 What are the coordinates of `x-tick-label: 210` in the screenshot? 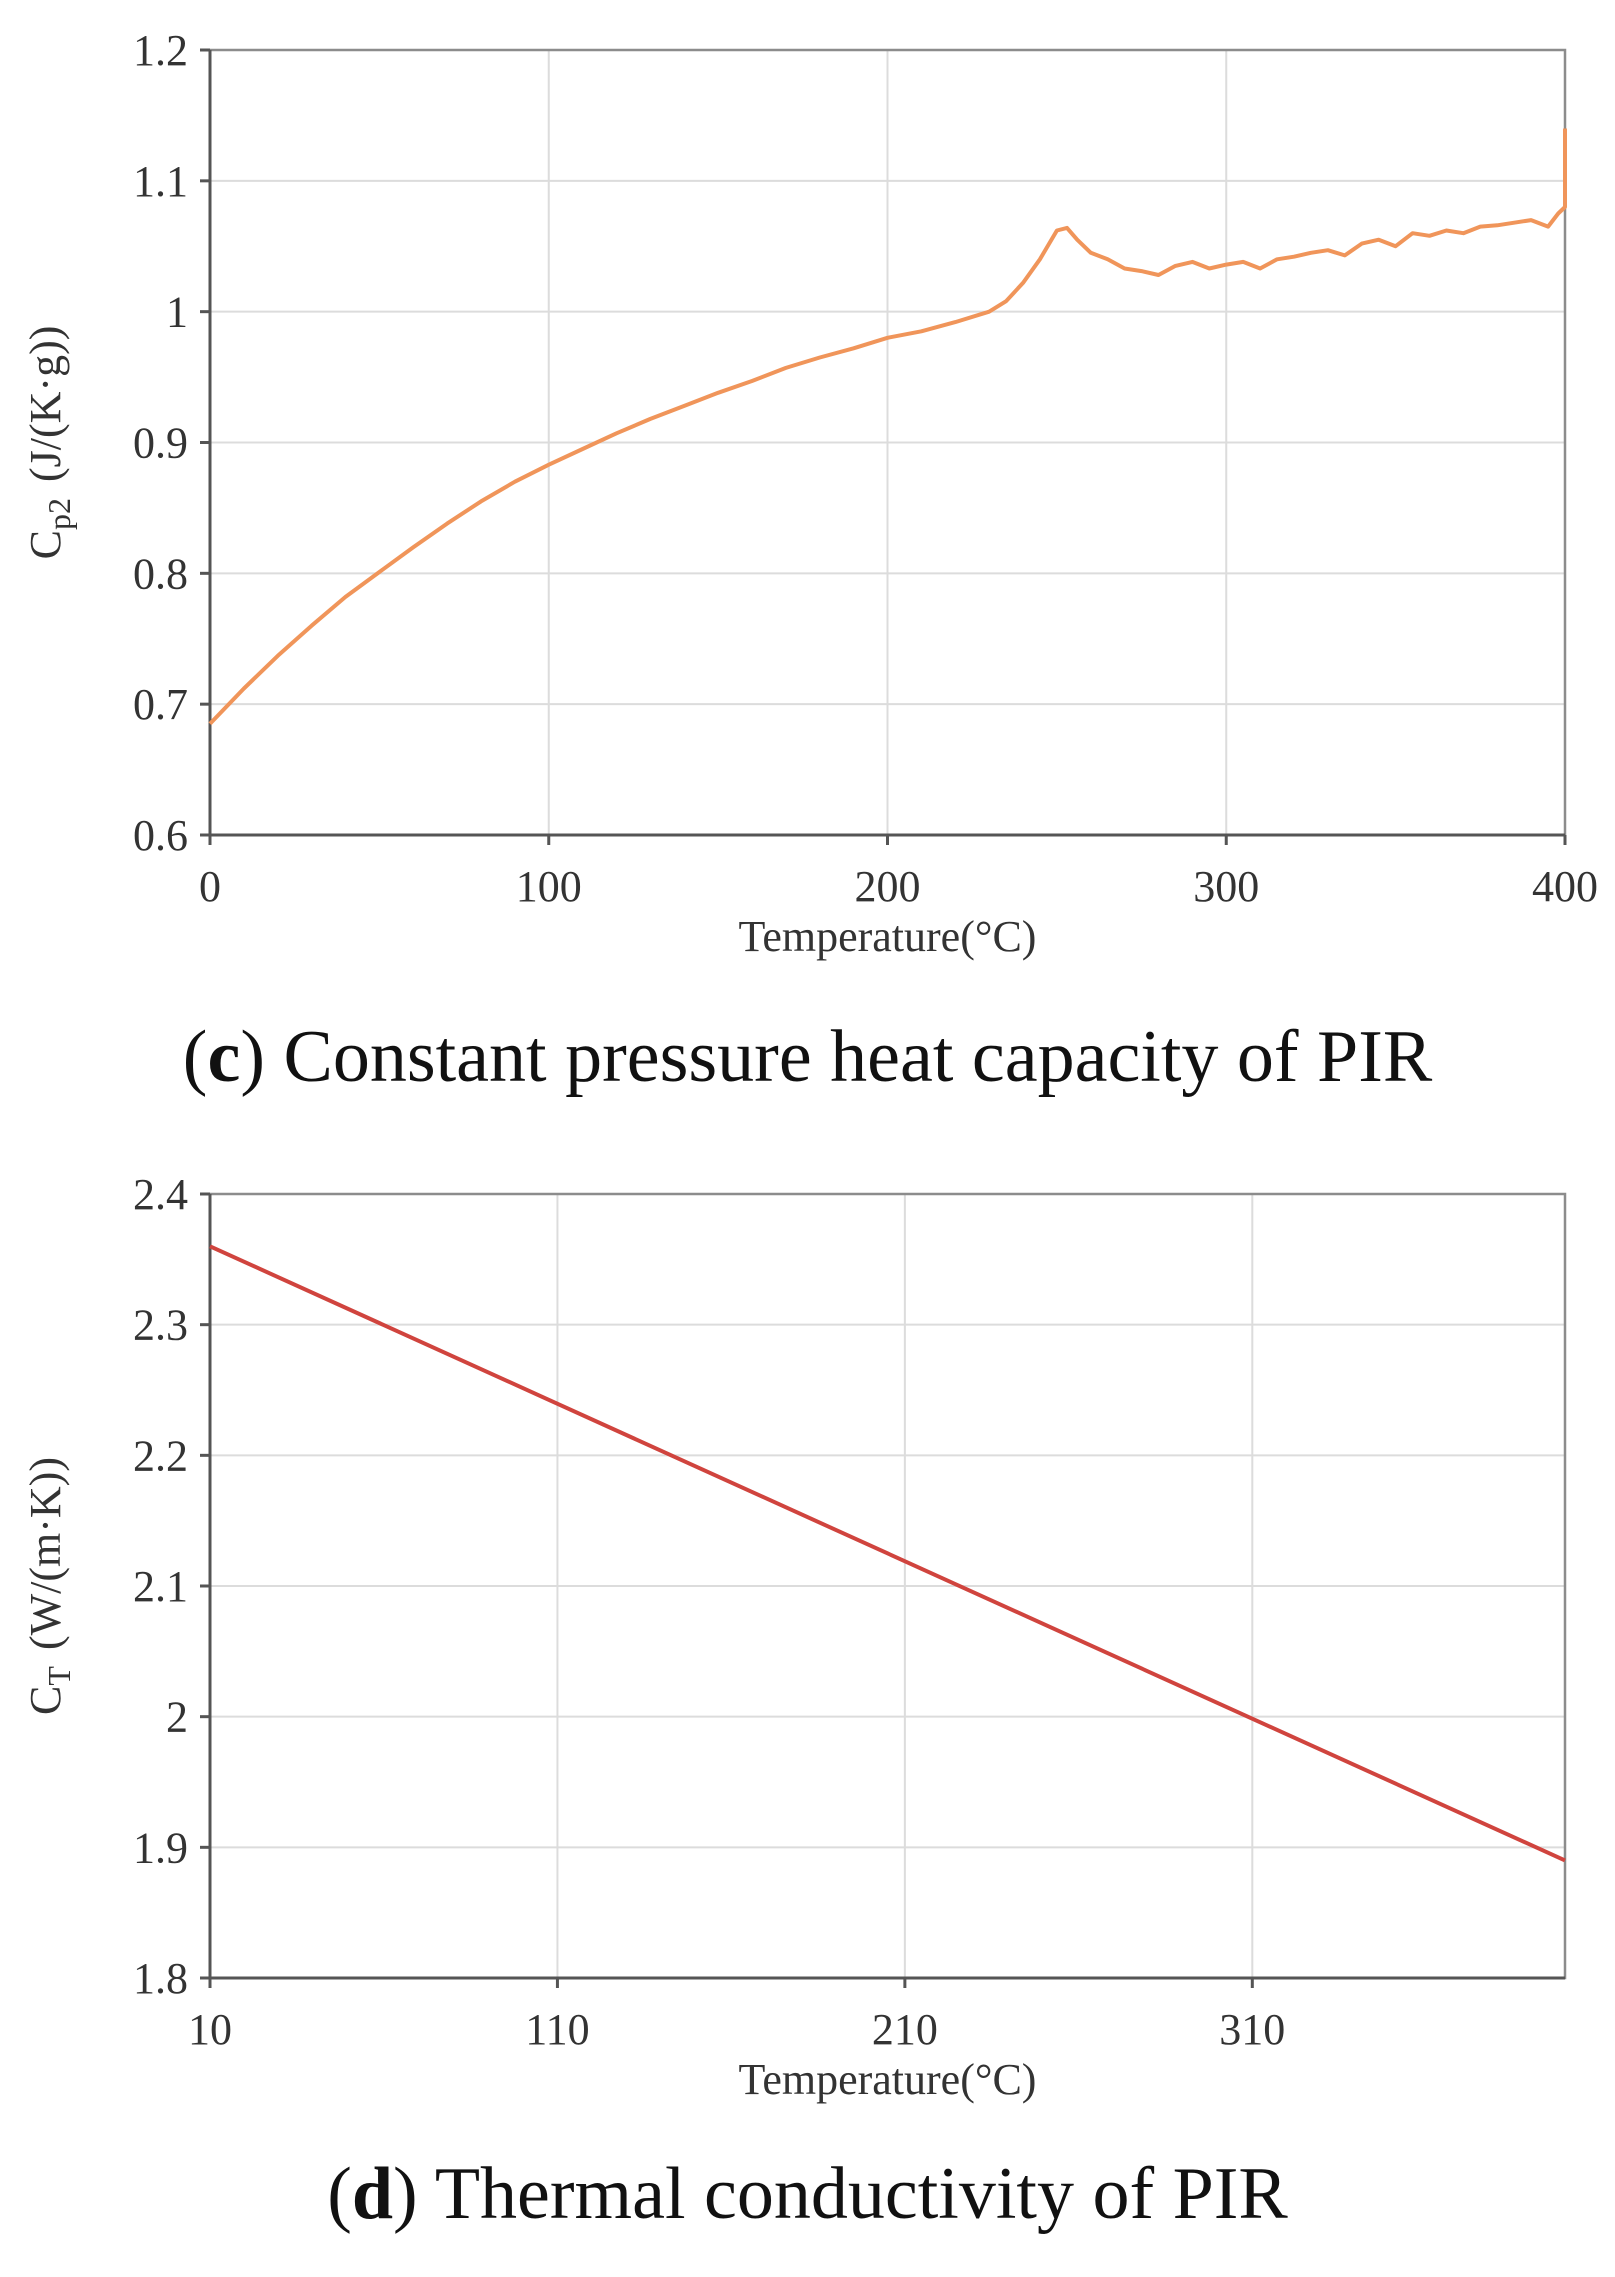 It's located at (905, 2029).